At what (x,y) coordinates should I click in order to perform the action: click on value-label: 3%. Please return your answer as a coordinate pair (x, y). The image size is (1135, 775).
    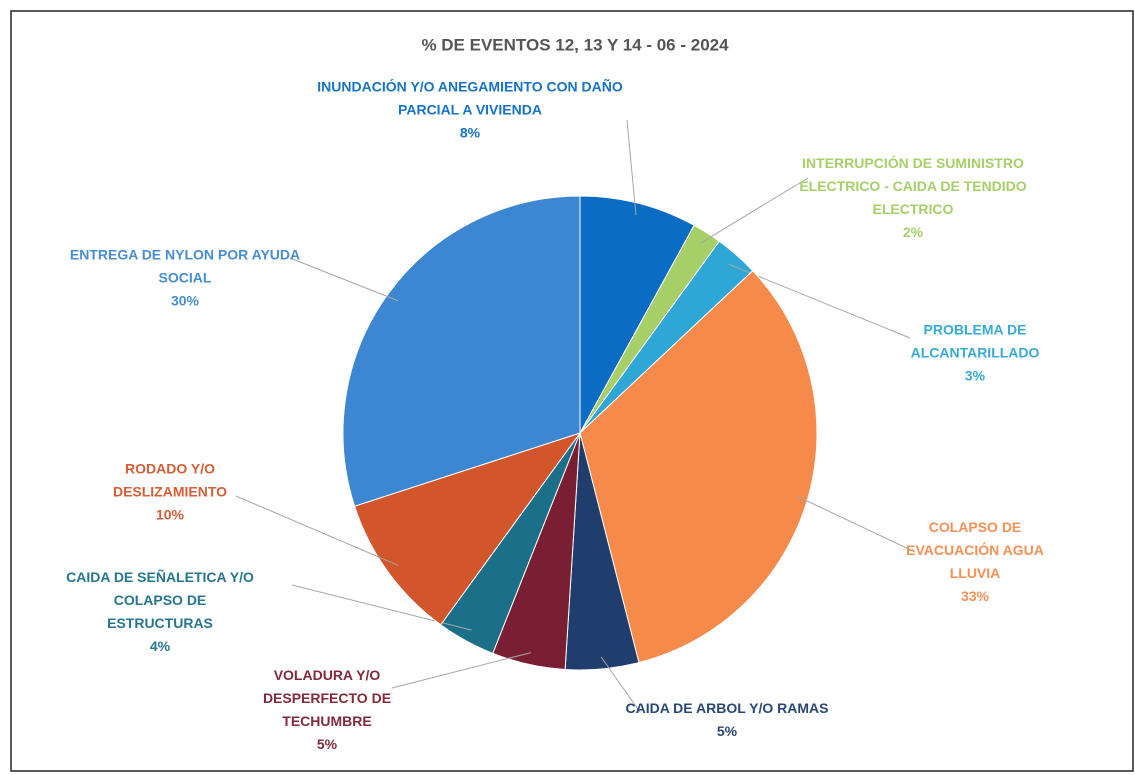
    Looking at the image, I should click on (975, 375).